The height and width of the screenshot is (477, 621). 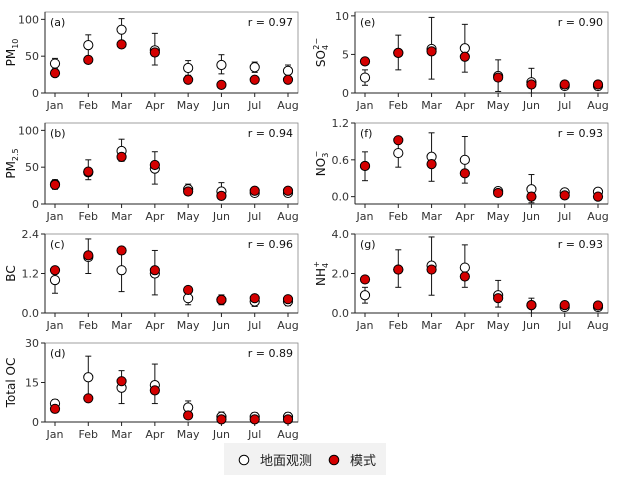 I want to click on y-tick-label: 10, so click(x=342, y=16).